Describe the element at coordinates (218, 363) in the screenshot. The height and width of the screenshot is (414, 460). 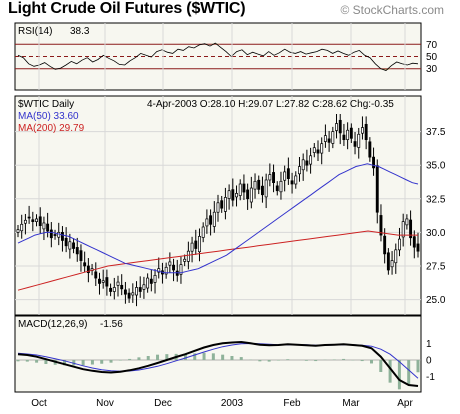
I see `macd-line` at that location.